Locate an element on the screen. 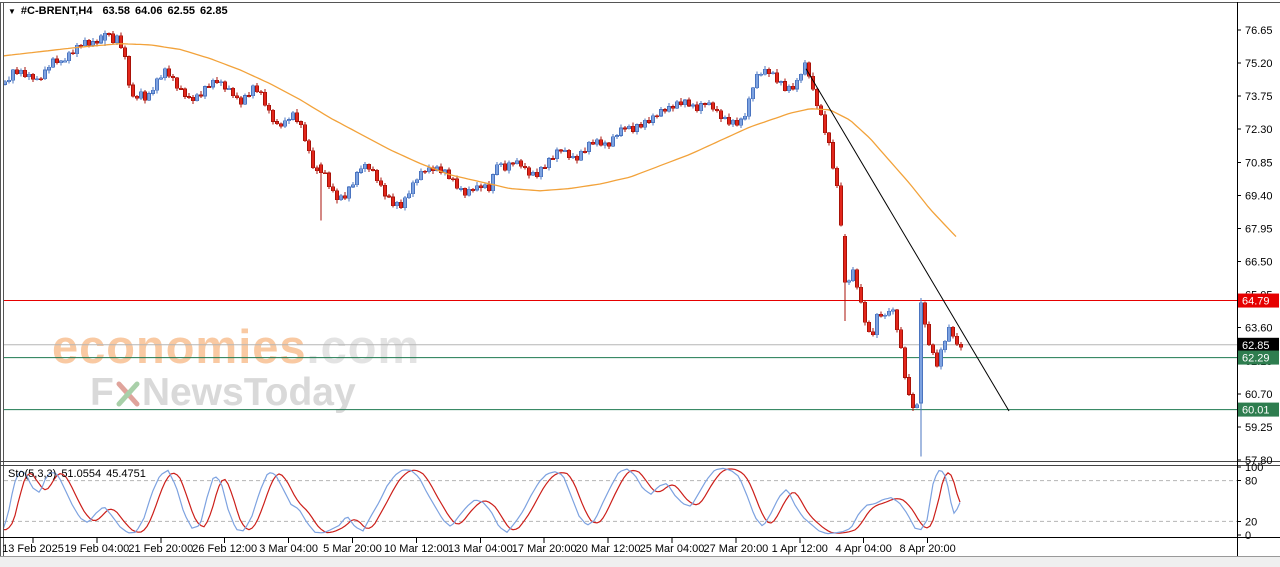 This screenshot has height=567, width=1280. price-badge-value: 62.85 is located at coordinates (1256, 346).